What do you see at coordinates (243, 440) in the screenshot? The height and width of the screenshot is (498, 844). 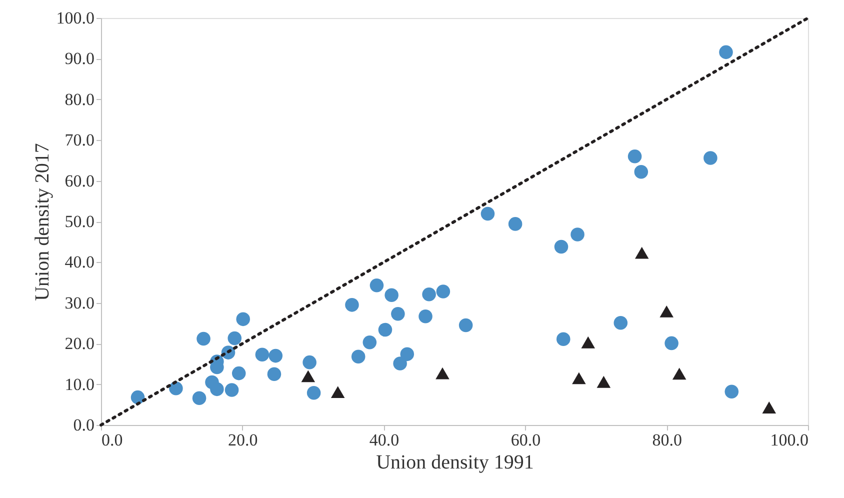 I see `x-tick-label: 20.0` at bounding box center [243, 440].